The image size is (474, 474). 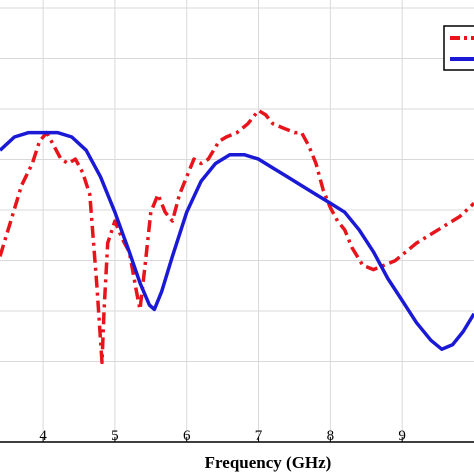 I want to click on x-axis-label: Frequency (GHz), so click(x=268, y=462).